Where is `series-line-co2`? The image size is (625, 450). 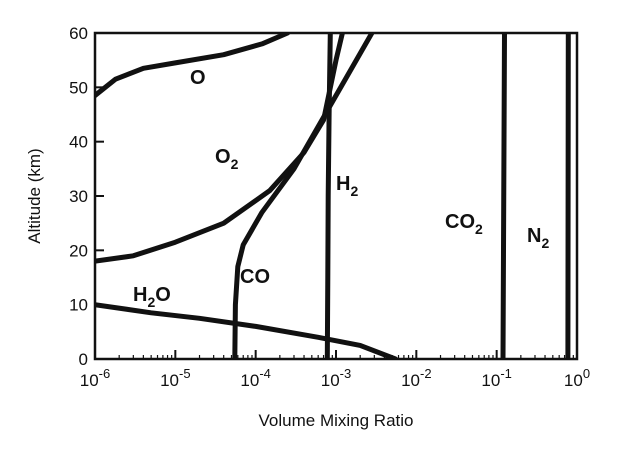 series-line-co2 is located at coordinates (503, 196).